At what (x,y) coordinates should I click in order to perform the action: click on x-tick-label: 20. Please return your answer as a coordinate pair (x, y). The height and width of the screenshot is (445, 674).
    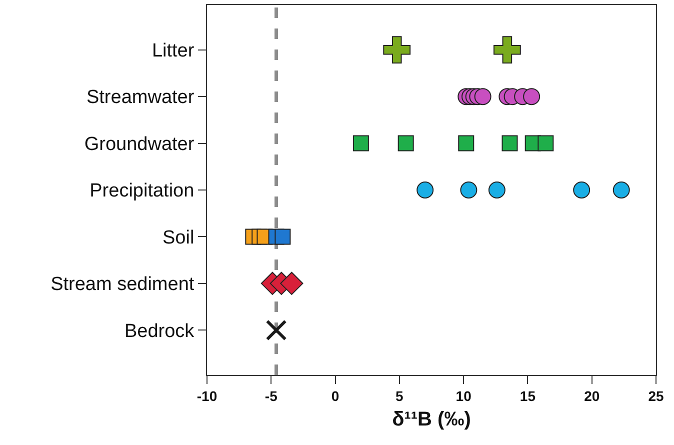
    Looking at the image, I should click on (592, 396).